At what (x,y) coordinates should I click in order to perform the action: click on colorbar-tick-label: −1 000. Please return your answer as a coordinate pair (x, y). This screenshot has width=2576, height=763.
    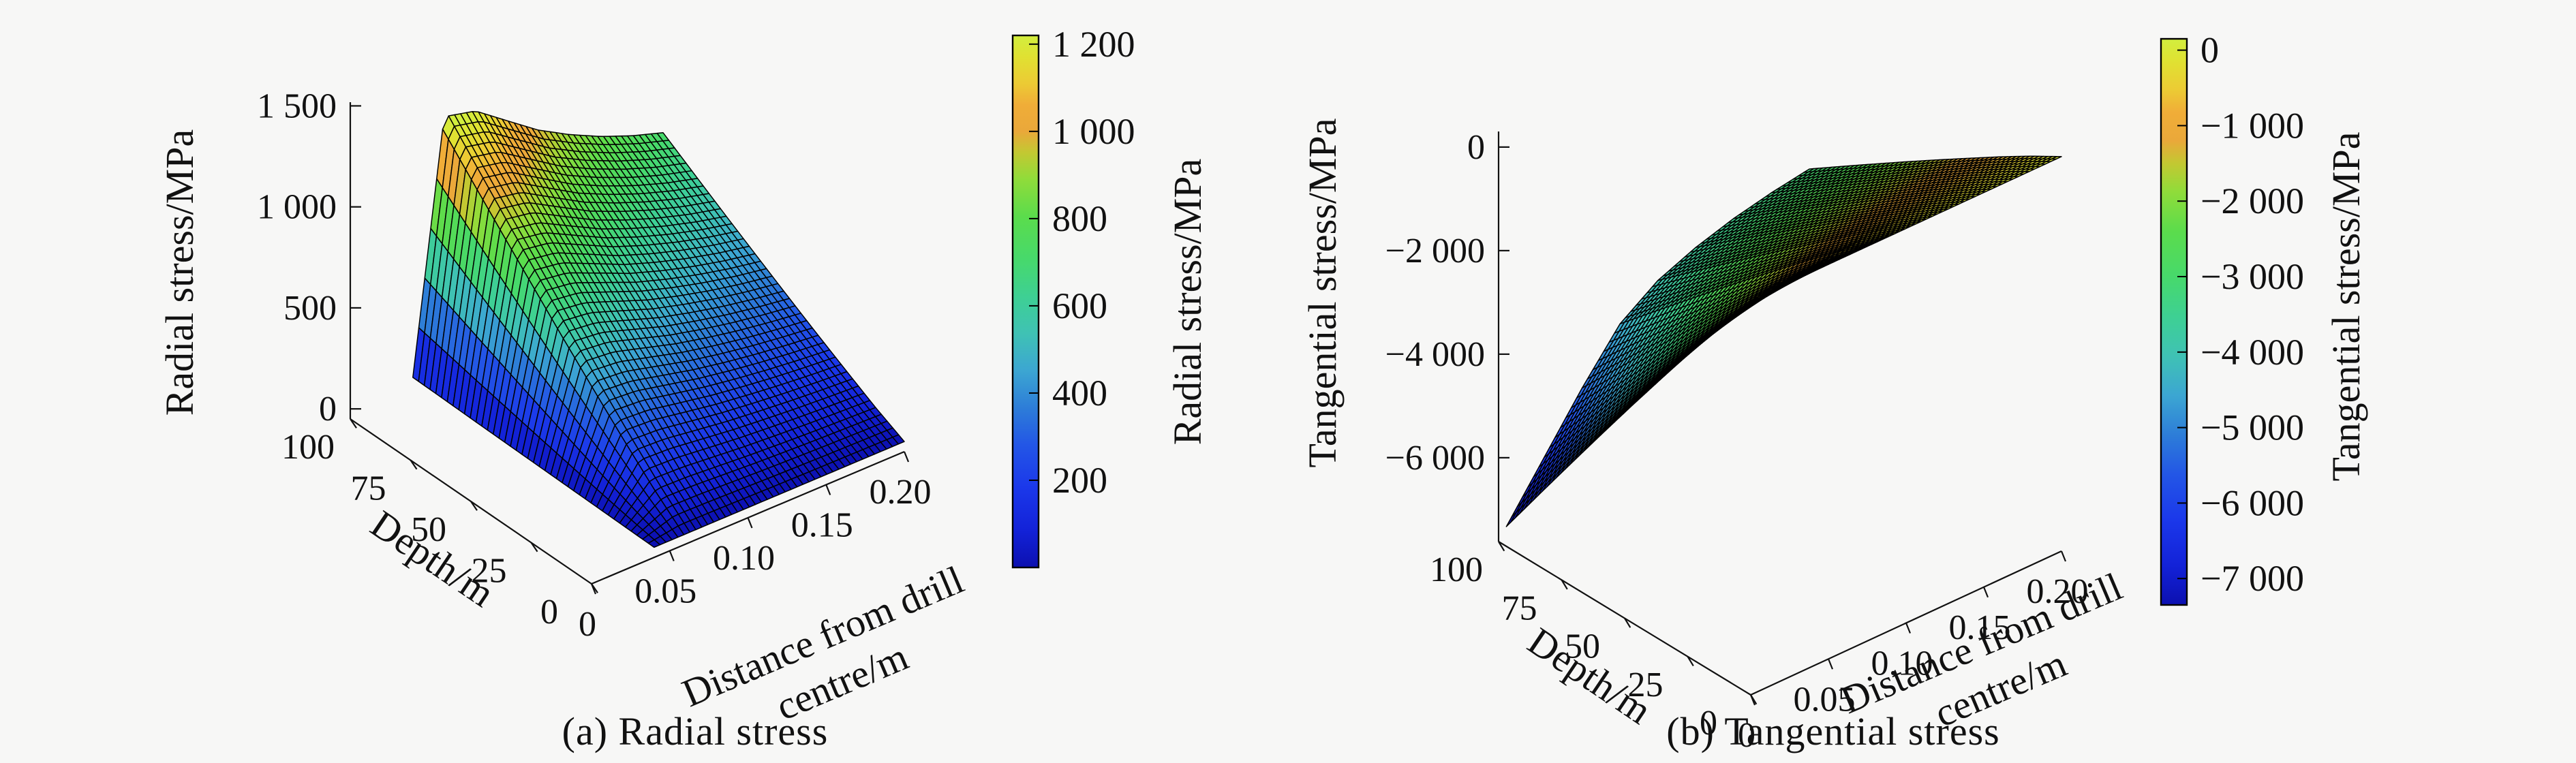
    Looking at the image, I should click on (2252, 126).